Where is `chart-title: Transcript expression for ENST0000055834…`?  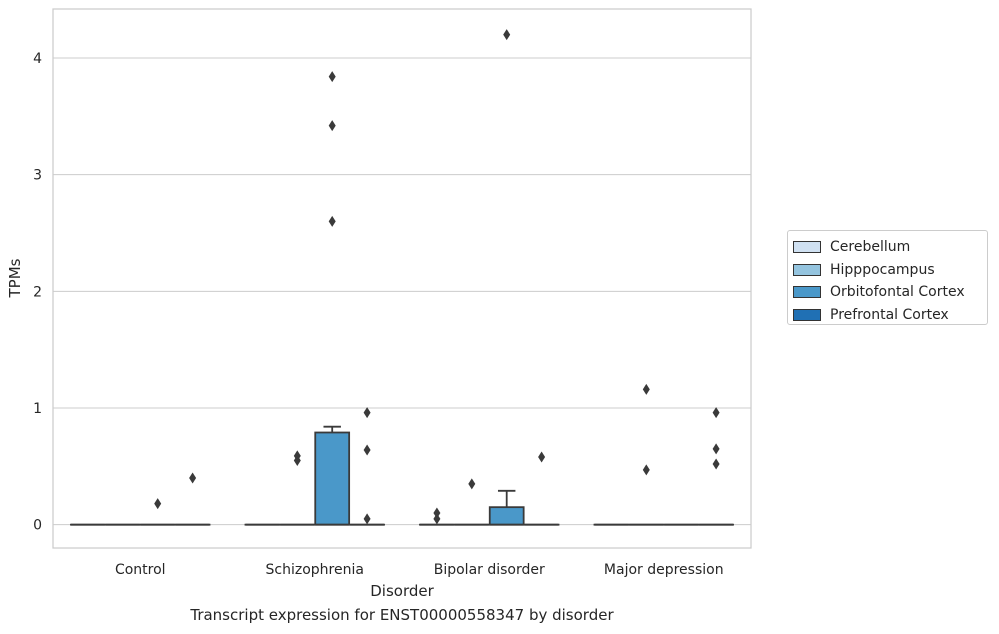 chart-title: Transcript expression for ENST0000055834… is located at coordinates (402, 615).